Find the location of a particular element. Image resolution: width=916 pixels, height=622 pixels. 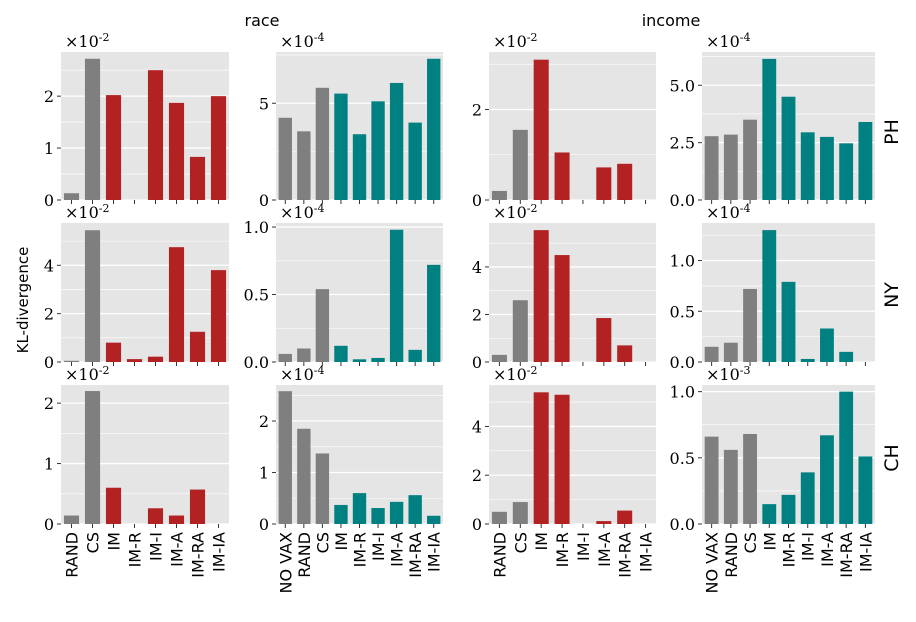

column-title-race: race is located at coordinates (261, 20).